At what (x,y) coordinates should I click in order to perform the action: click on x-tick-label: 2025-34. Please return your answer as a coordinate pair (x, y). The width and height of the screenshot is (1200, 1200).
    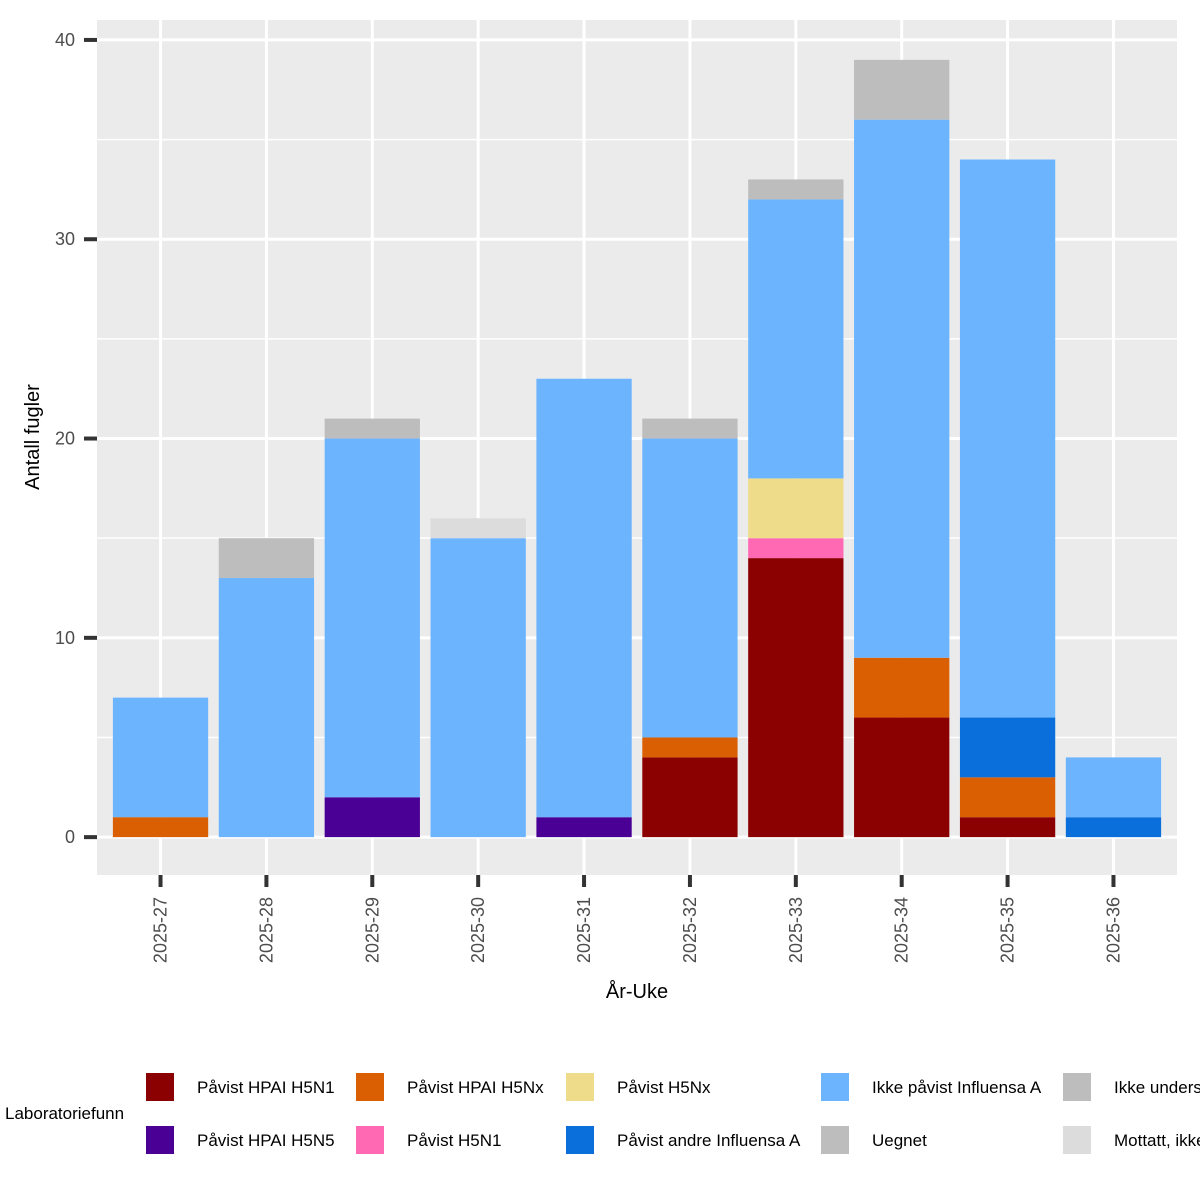
    Looking at the image, I should click on (902, 930).